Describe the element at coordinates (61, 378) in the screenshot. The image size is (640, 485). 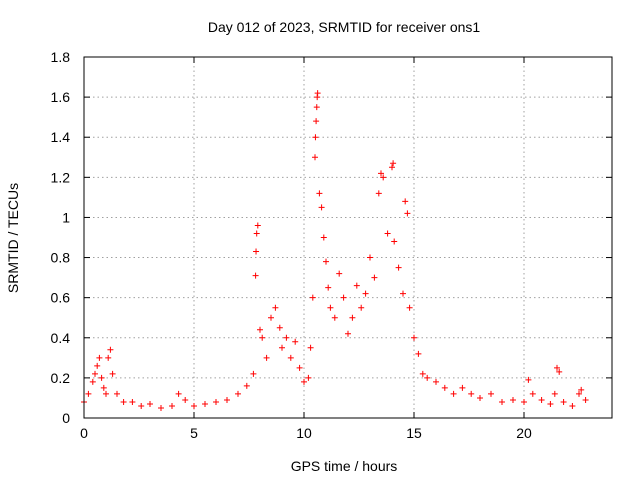
I see `y-tick-label: 0.2` at that location.